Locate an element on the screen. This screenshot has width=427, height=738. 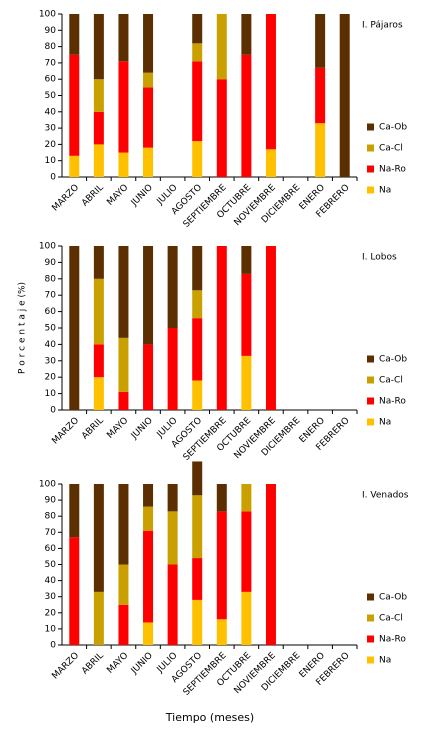
y-tick-label: 70 is located at coordinates (51, 533).